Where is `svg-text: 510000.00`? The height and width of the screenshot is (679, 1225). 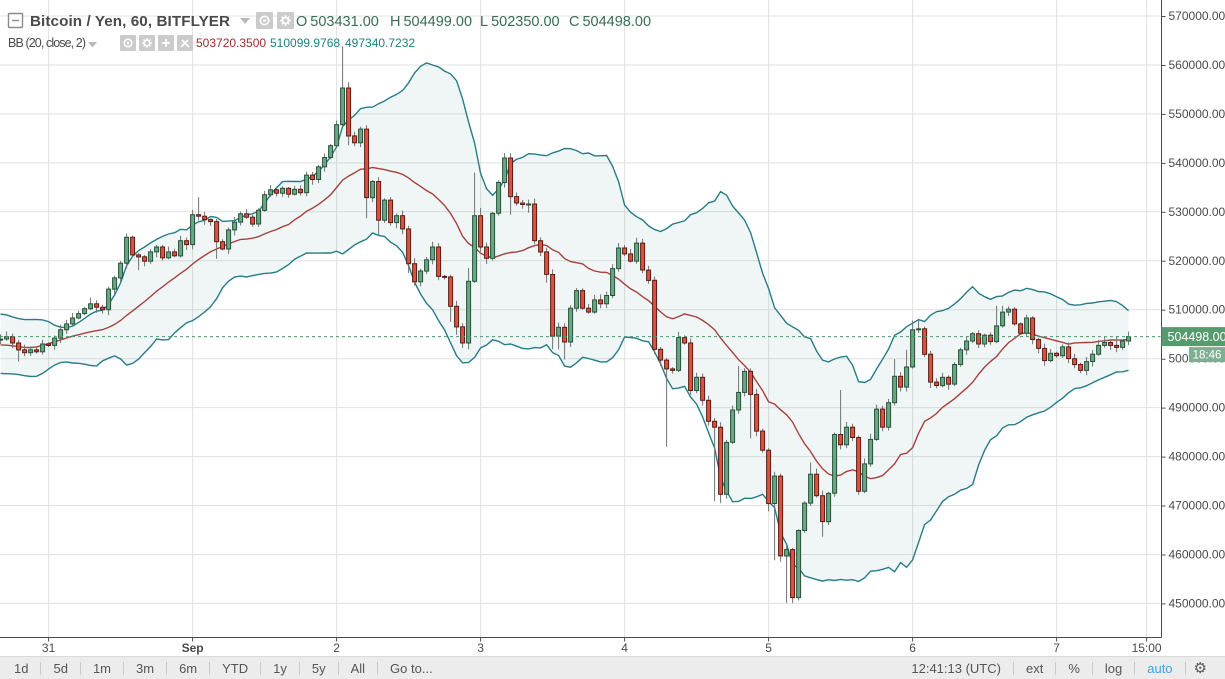 svg-text: 510000.00 is located at coordinates (1197, 310).